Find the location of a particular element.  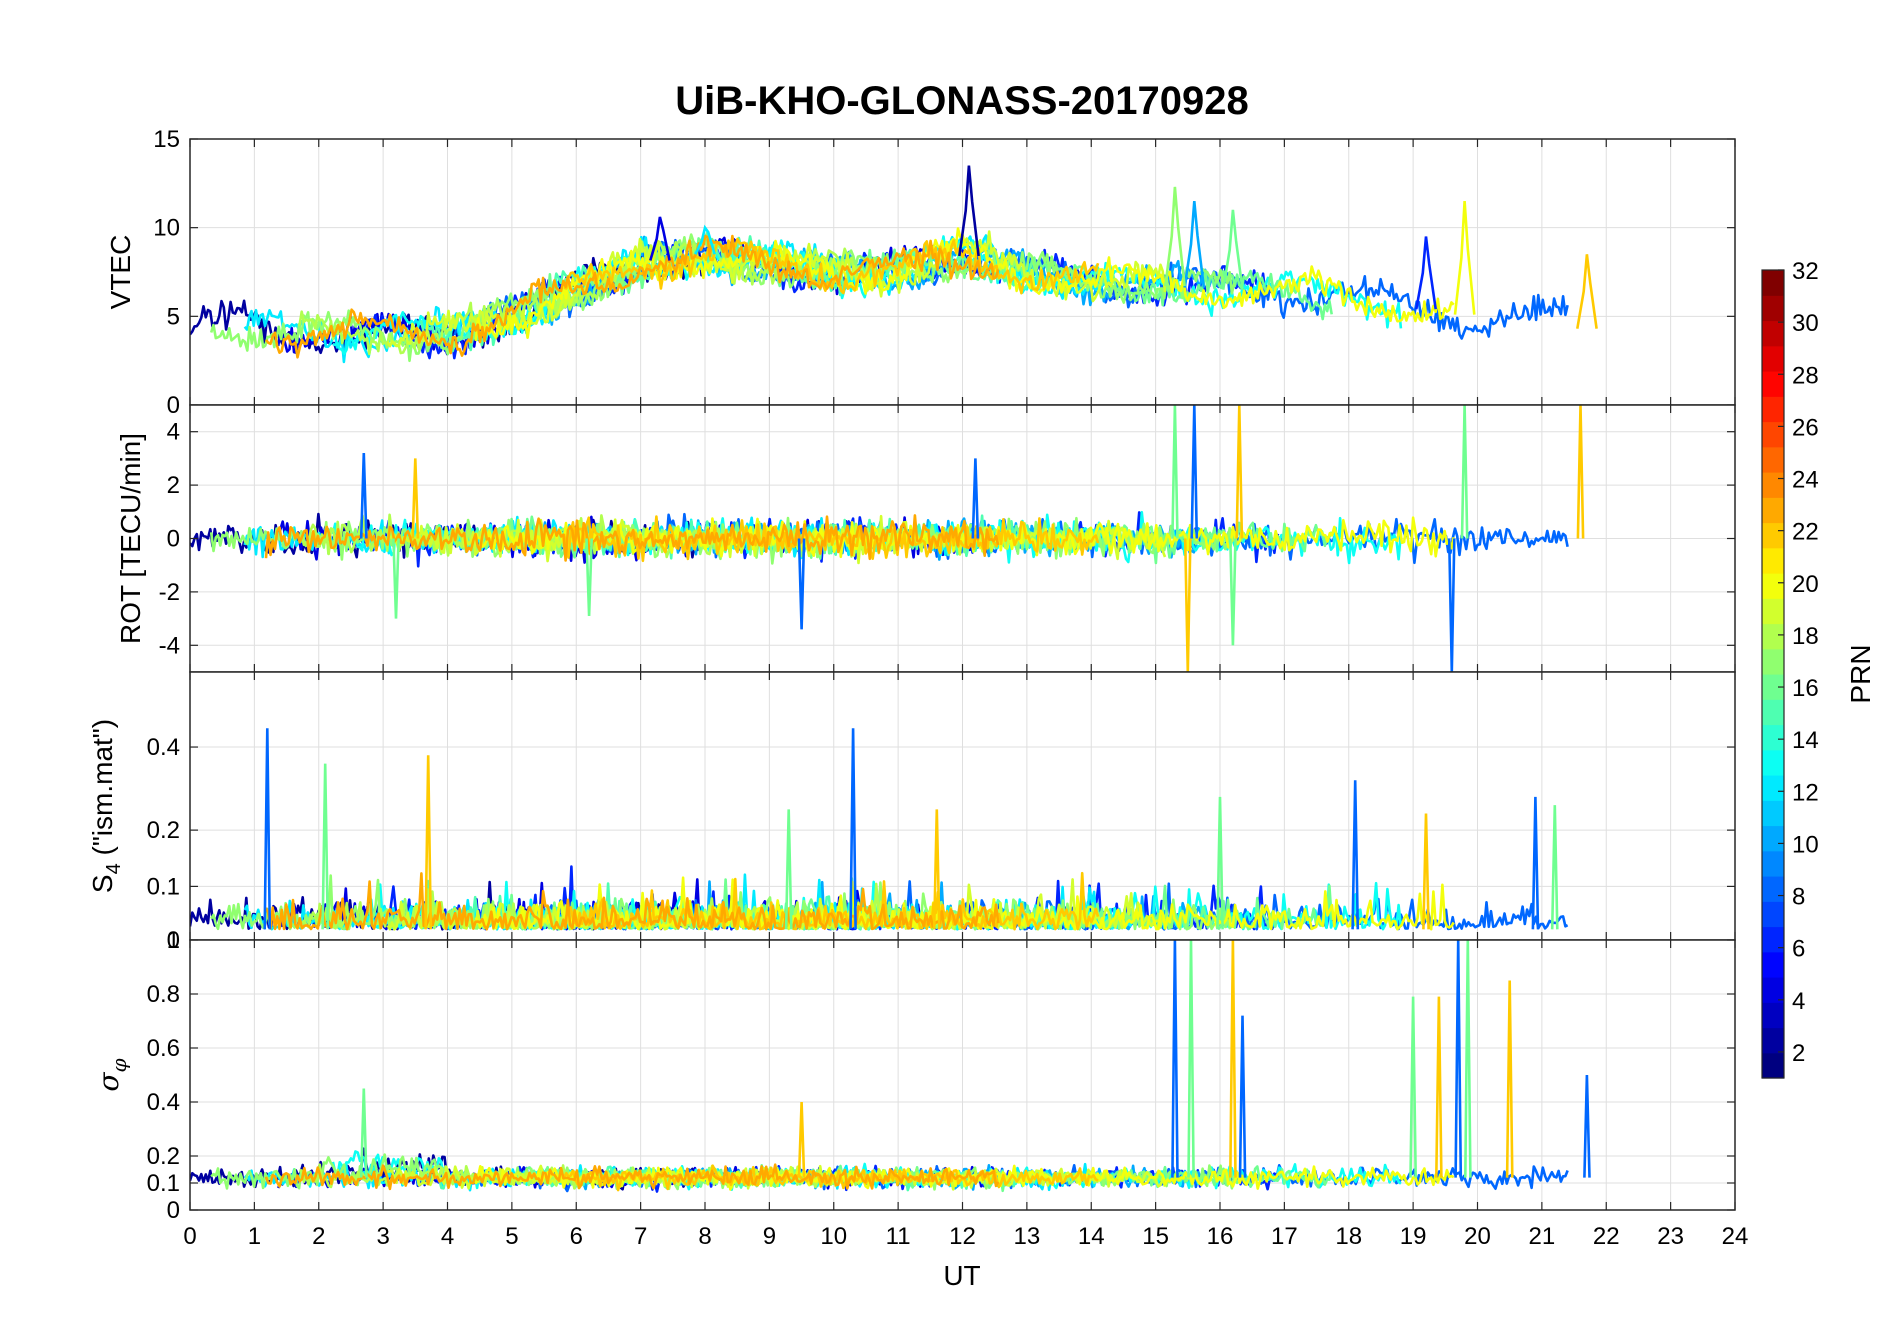

x-tick-label: 7 is located at coordinates (640, 1236).